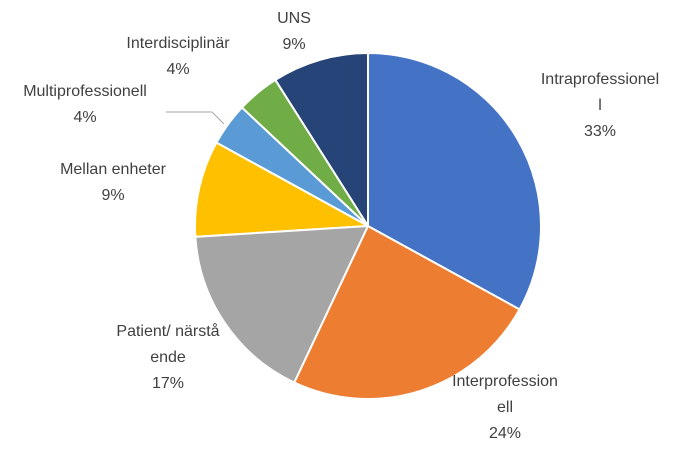  Describe the element at coordinates (113, 183) in the screenshot. I see `slice-label: Mellan enheter 9%` at that location.